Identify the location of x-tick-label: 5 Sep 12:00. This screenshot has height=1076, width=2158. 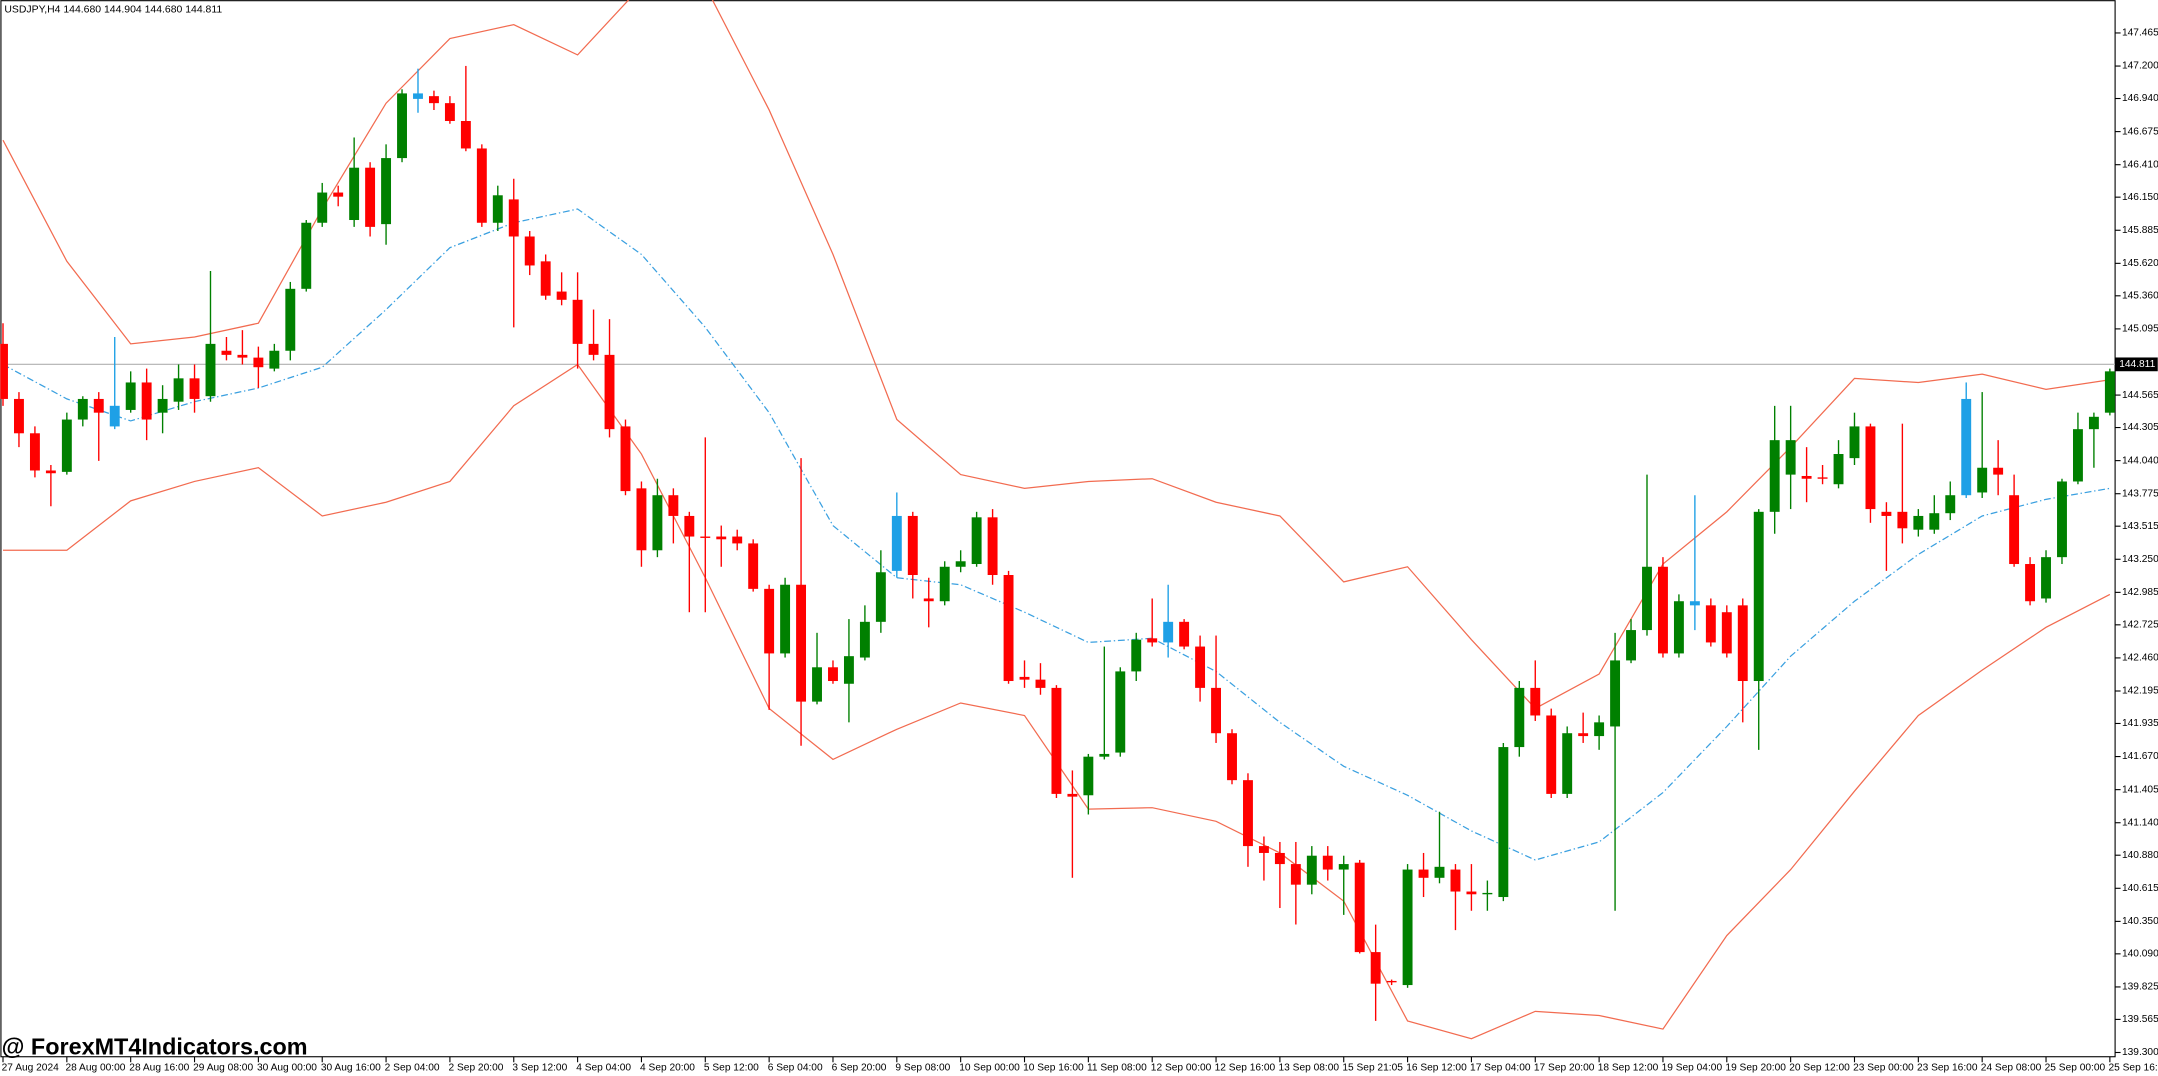
(731, 1067).